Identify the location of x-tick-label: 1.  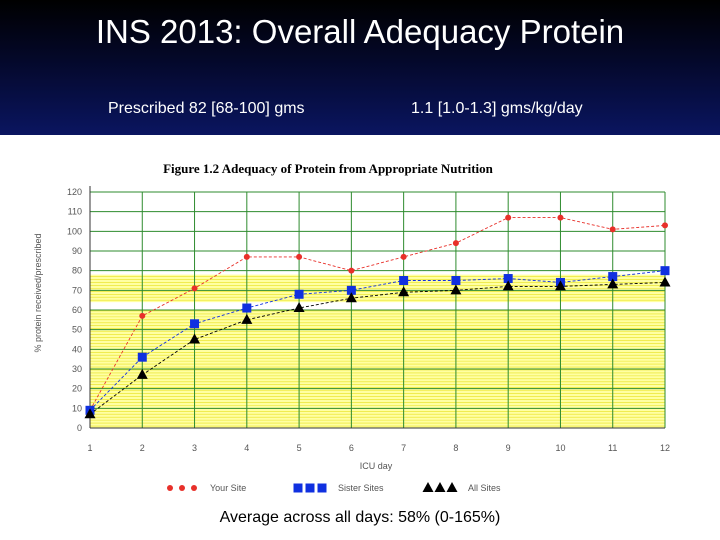
(89, 448).